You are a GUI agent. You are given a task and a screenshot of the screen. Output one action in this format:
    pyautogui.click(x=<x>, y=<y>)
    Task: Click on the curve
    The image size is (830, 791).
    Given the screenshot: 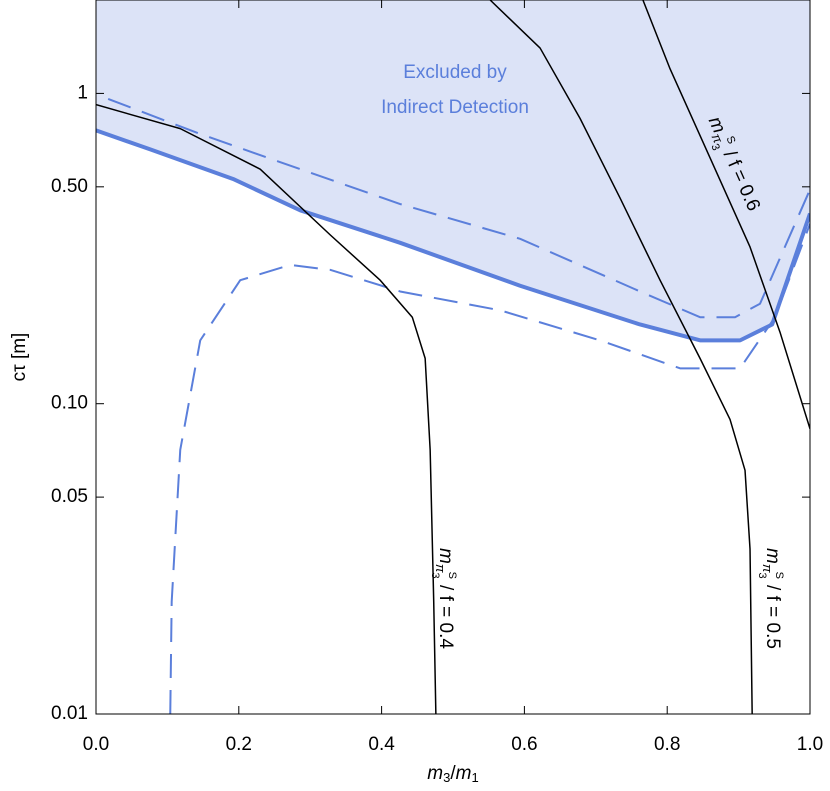 What is the action you would take?
    pyautogui.click(x=726, y=215)
    